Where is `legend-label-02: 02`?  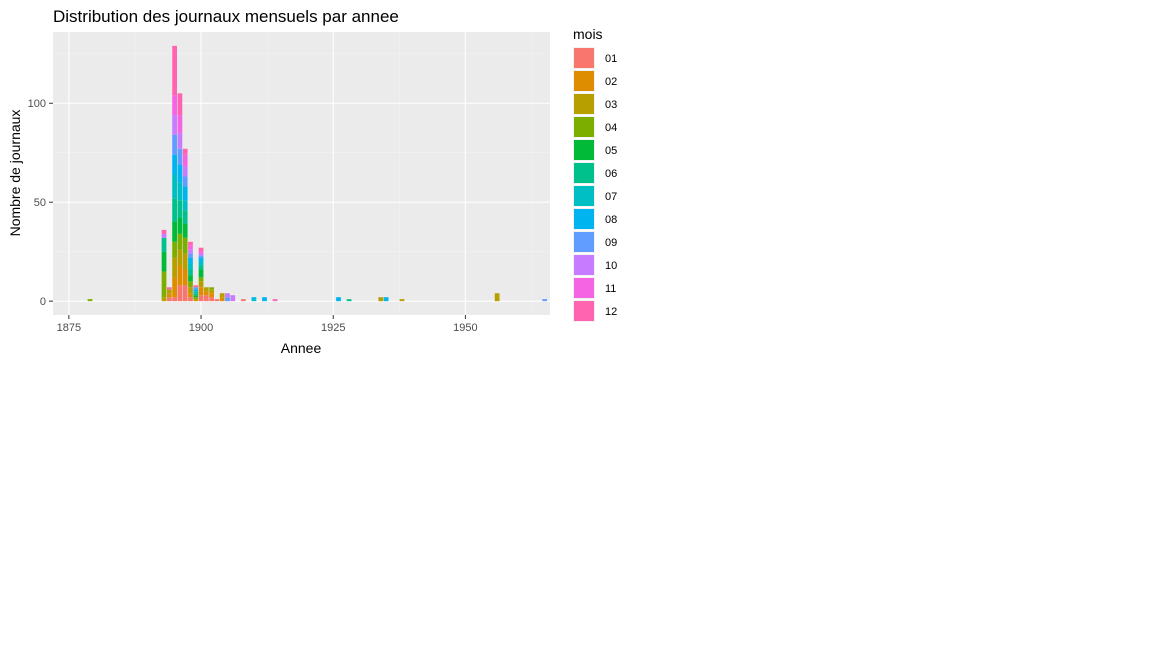
legend-label-02: 02 is located at coordinates (611, 82).